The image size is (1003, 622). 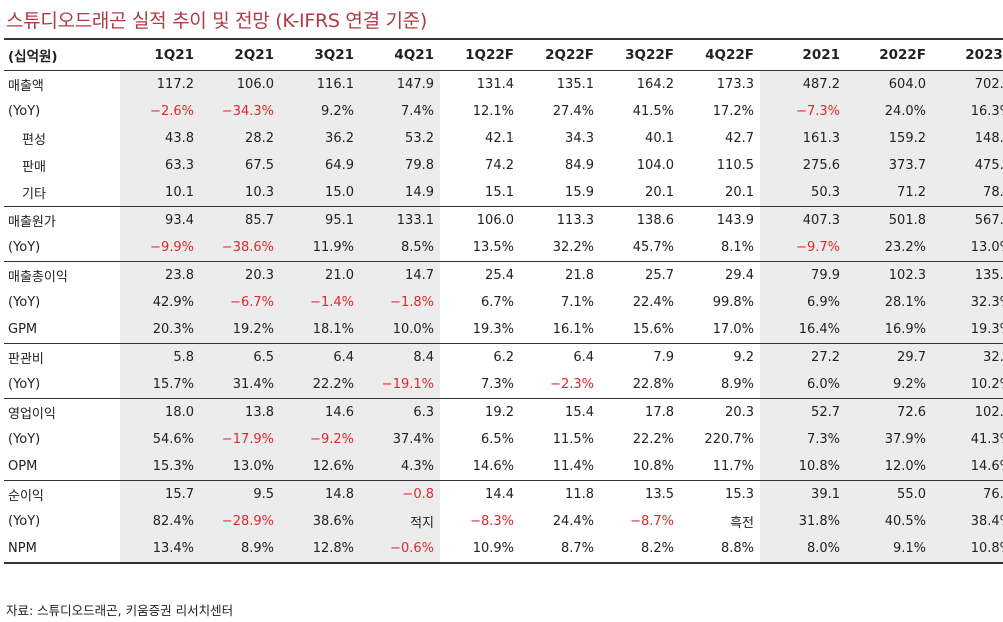 I want to click on table-cell: 6.9%, so click(x=803, y=302).